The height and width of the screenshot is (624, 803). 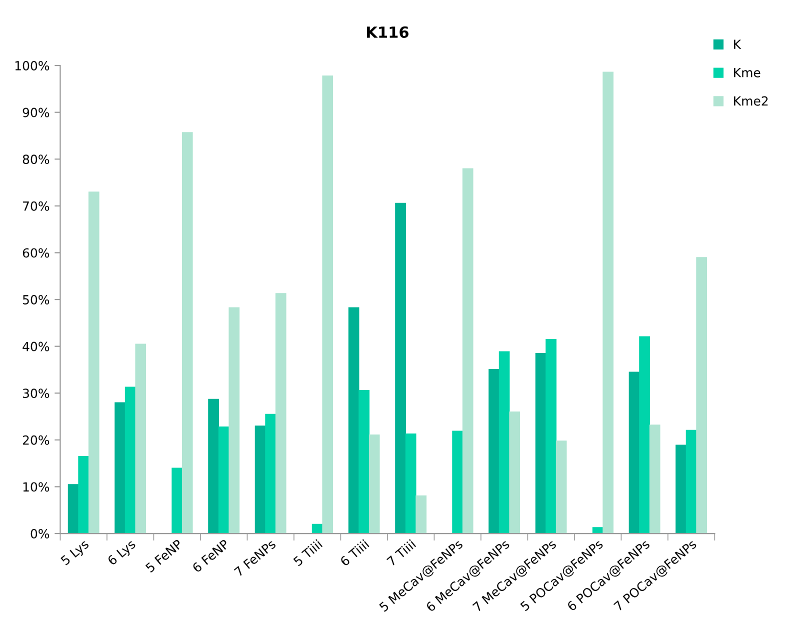 I want to click on y-tick-label: 0%, so click(x=40, y=533).